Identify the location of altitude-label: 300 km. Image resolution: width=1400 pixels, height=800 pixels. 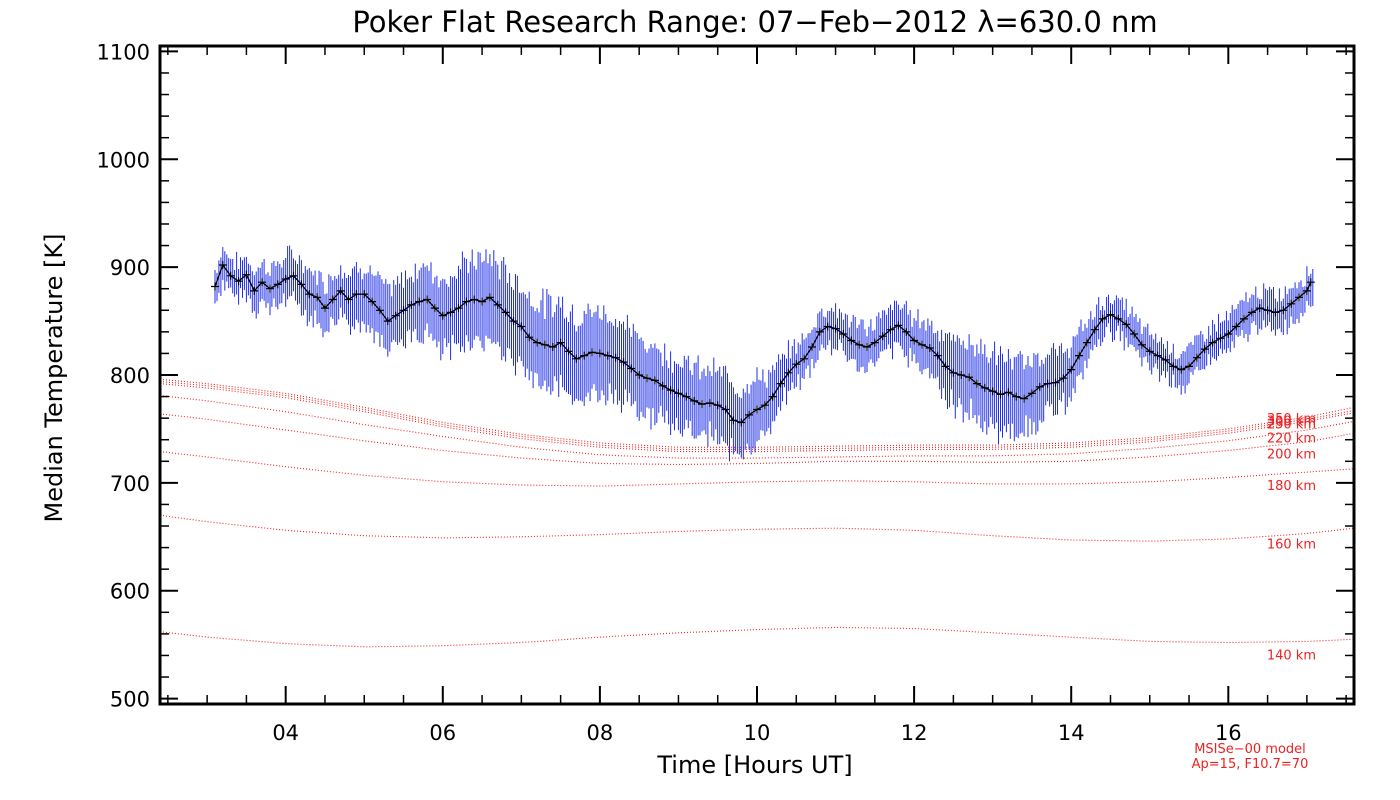
(1291, 421).